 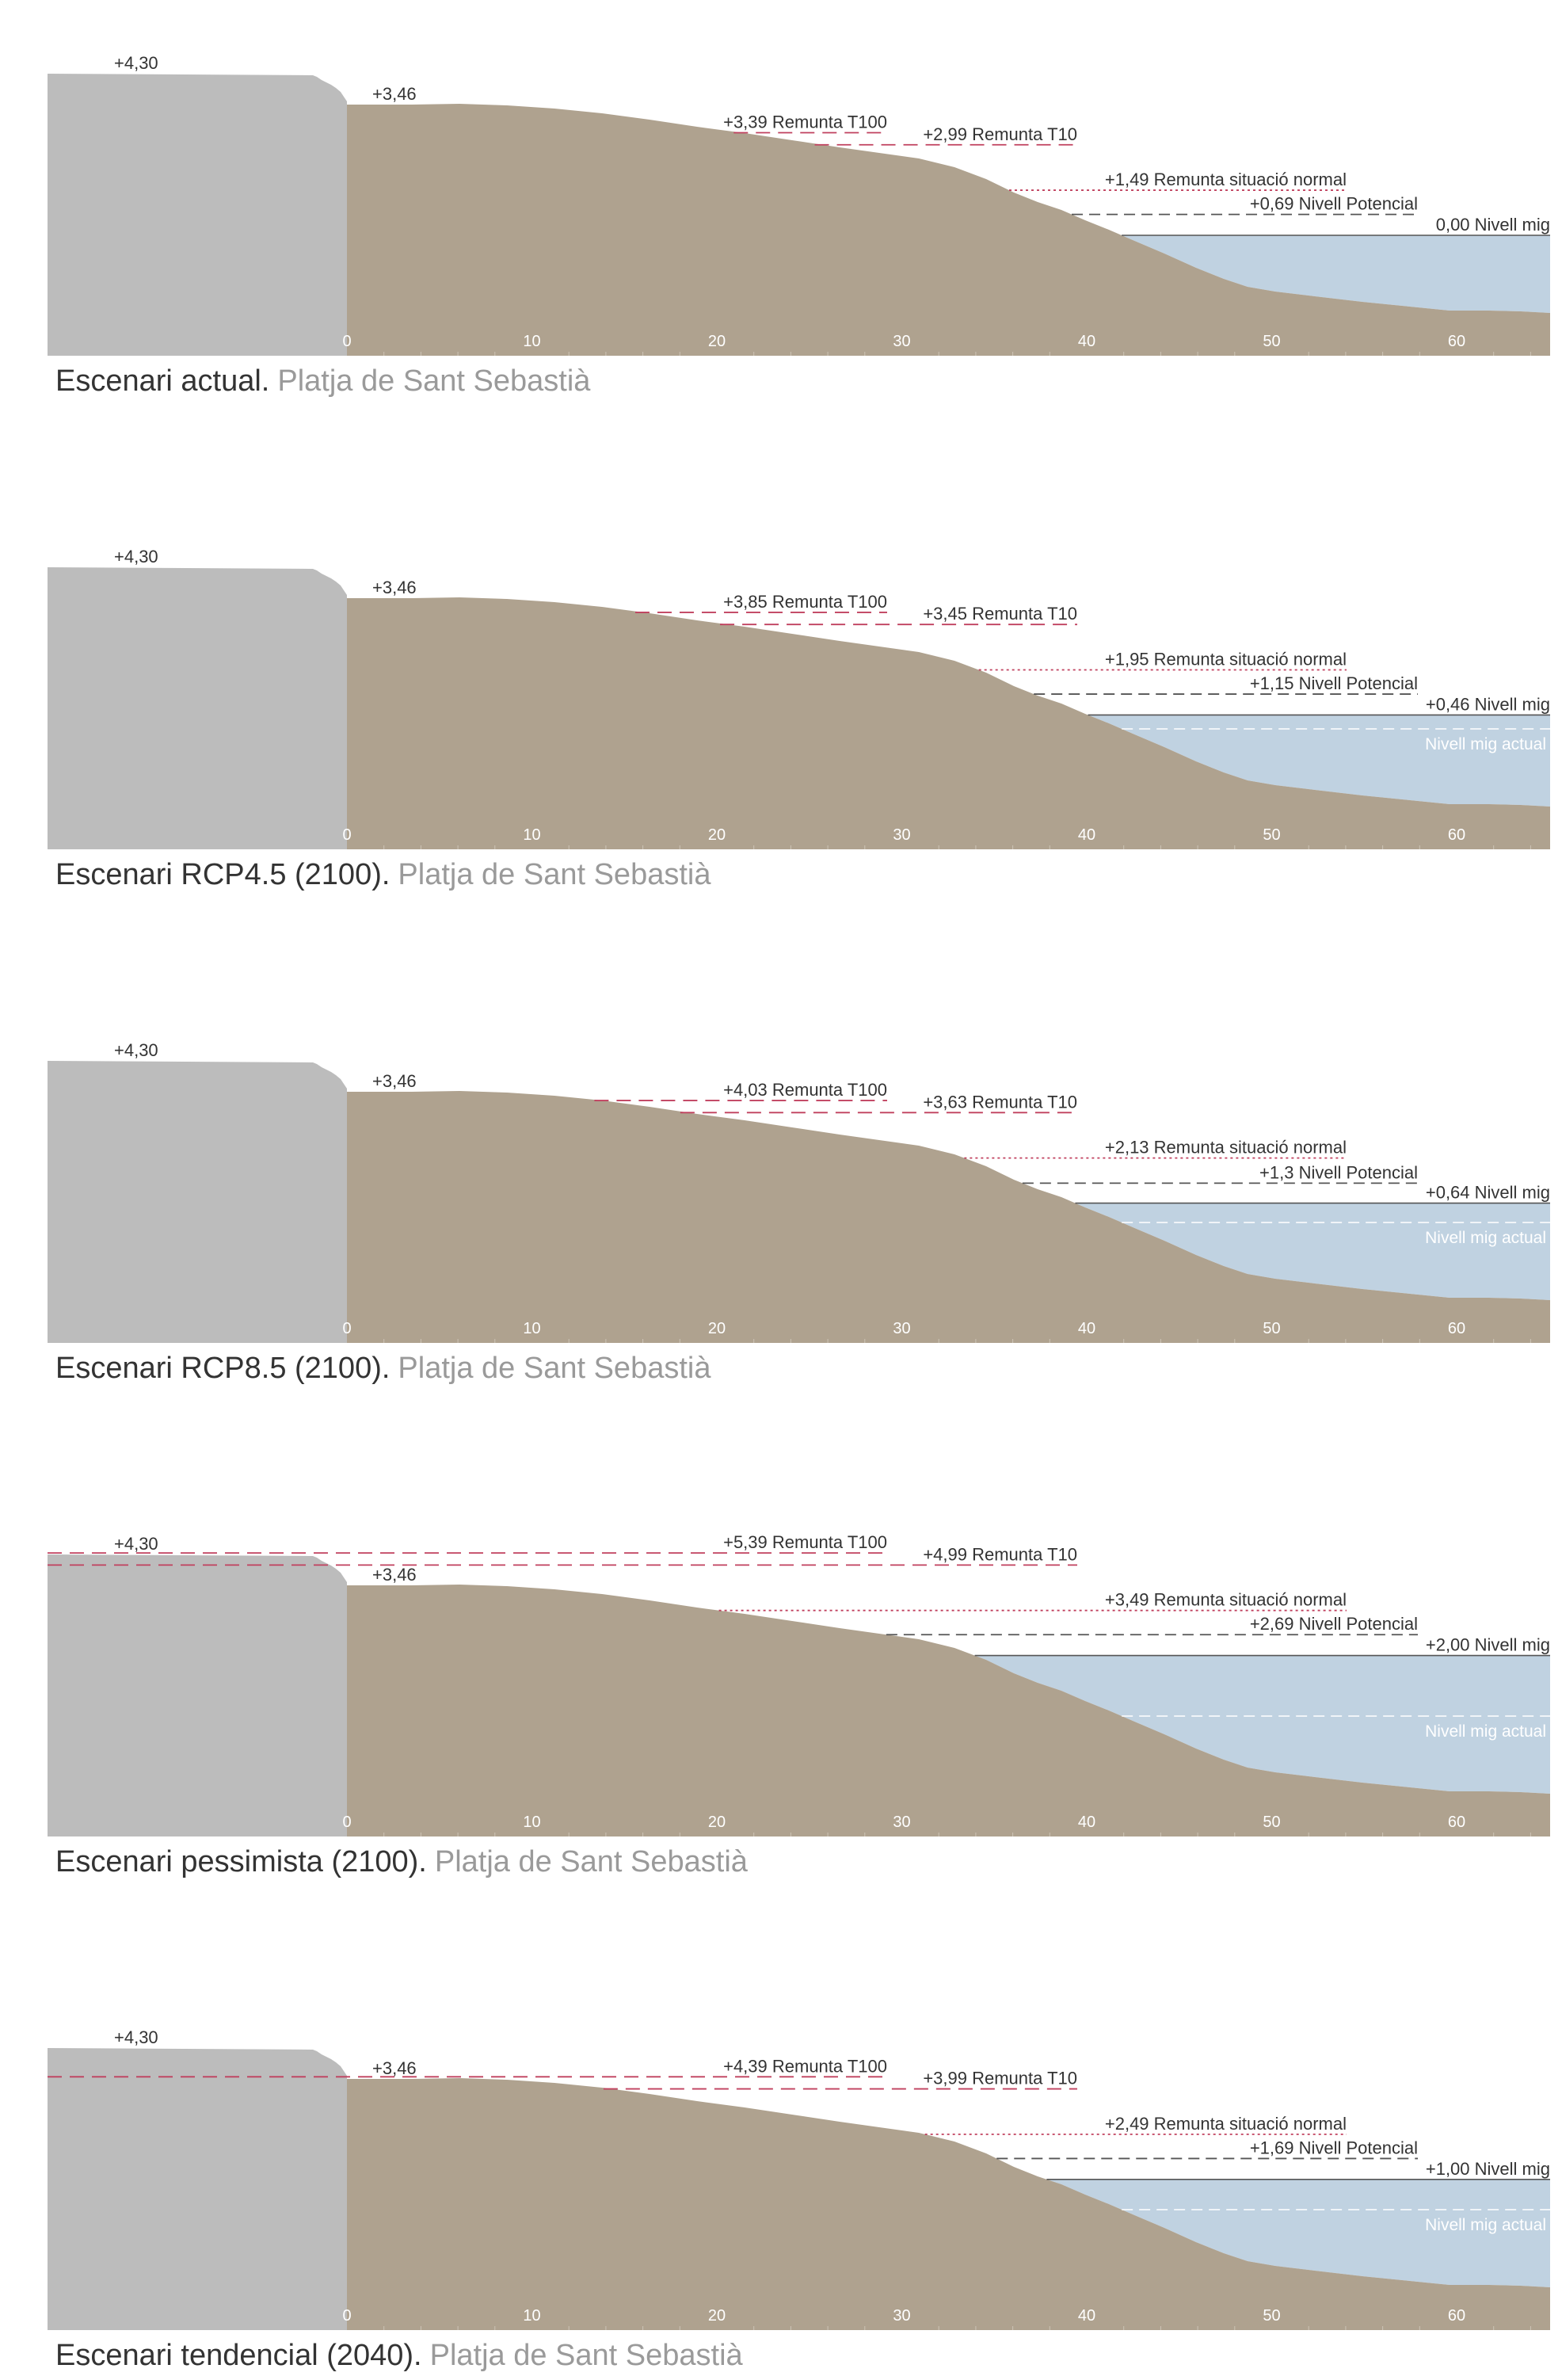 What do you see at coordinates (1493, 225) in the screenshot?
I see `mean-level-label: 0,00 Nivell mig` at bounding box center [1493, 225].